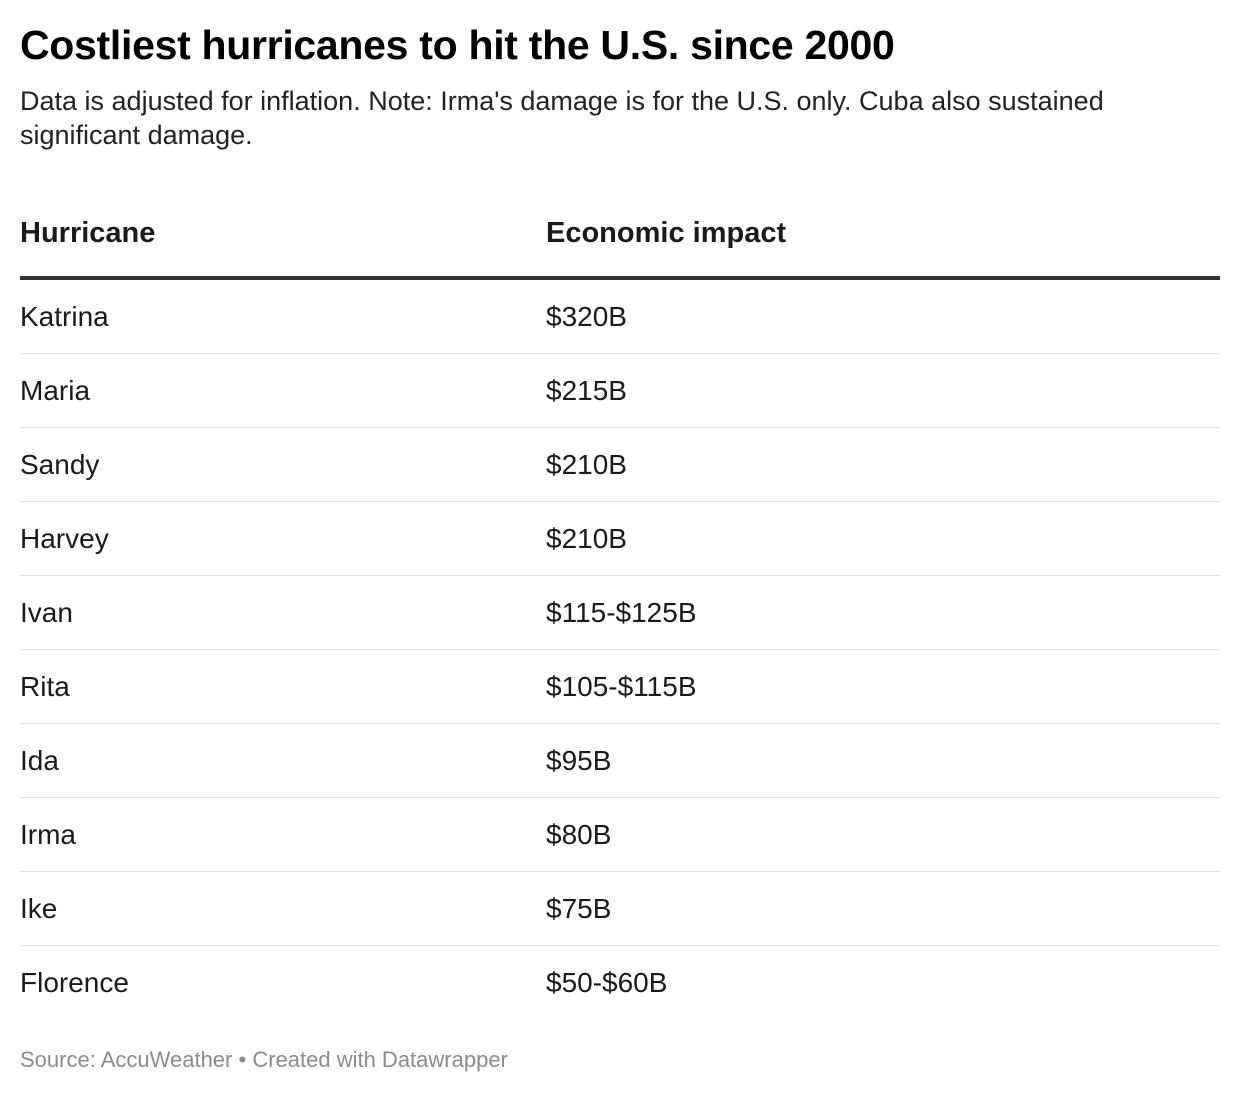 Image resolution: width=1240 pixels, height=1094 pixels. What do you see at coordinates (64, 316) in the screenshot?
I see `hurricane-name-cell: Katrina` at bounding box center [64, 316].